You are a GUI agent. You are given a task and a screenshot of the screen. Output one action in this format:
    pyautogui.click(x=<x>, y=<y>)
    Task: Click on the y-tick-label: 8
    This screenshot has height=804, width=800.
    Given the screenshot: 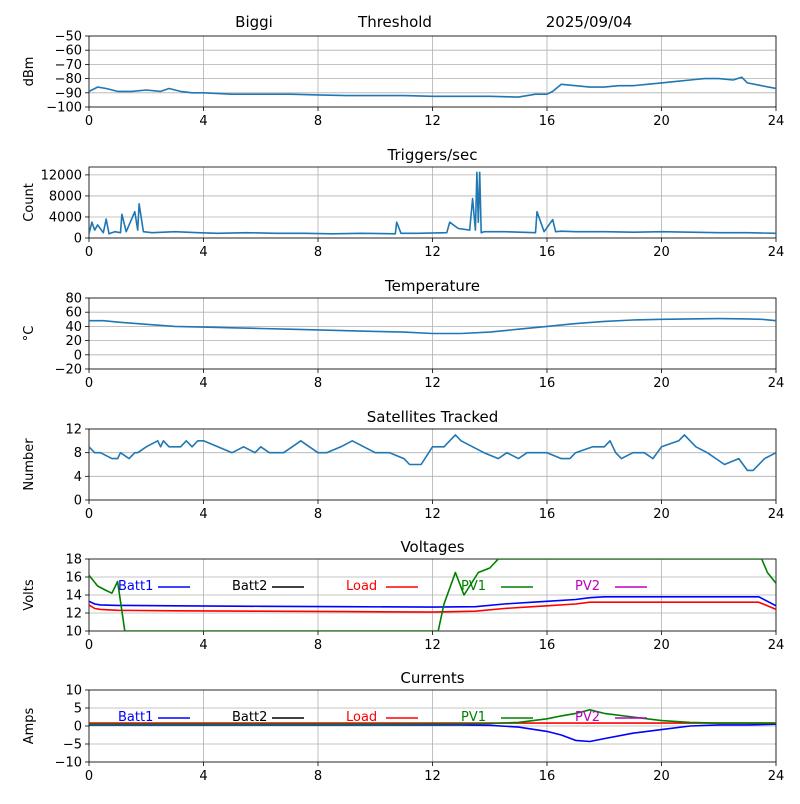 What is the action you would take?
    pyautogui.click(x=78, y=453)
    